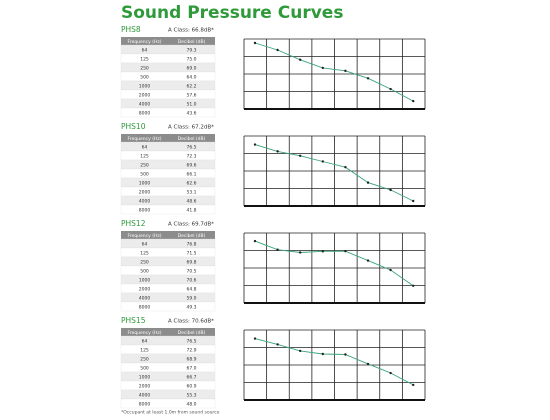 This screenshot has width=550, height=420. I want to click on table-cell: 66.7, so click(191, 377).